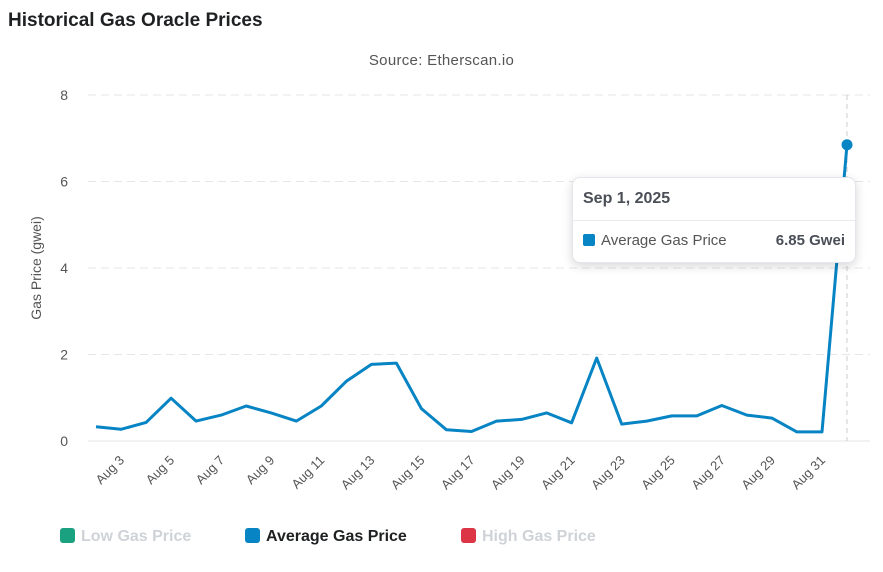 The image size is (883, 572). I want to click on x-tick-label: Aug 21, so click(558, 473).